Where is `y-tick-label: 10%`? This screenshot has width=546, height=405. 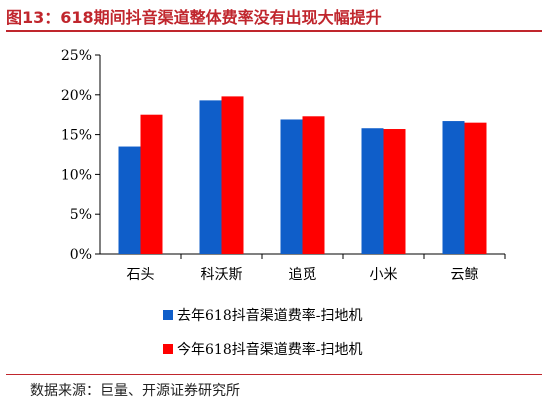 y-tick-label: 10% is located at coordinates (76, 175).